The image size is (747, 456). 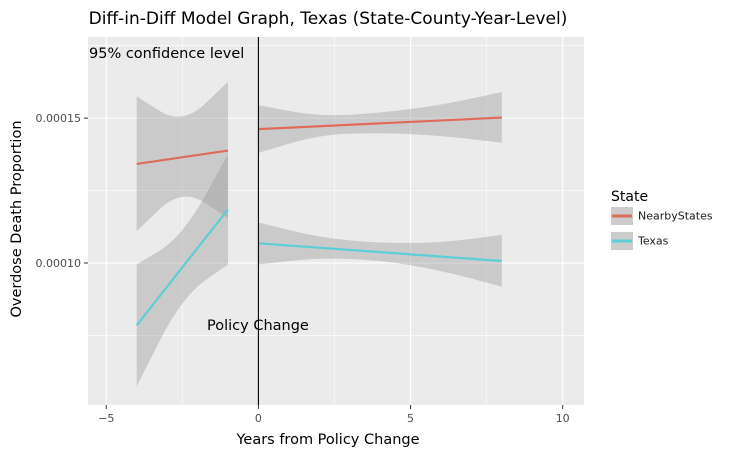 What do you see at coordinates (166, 54) in the screenshot?
I see `confidence-annotation: 95% confidence level` at bounding box center [166, 54].